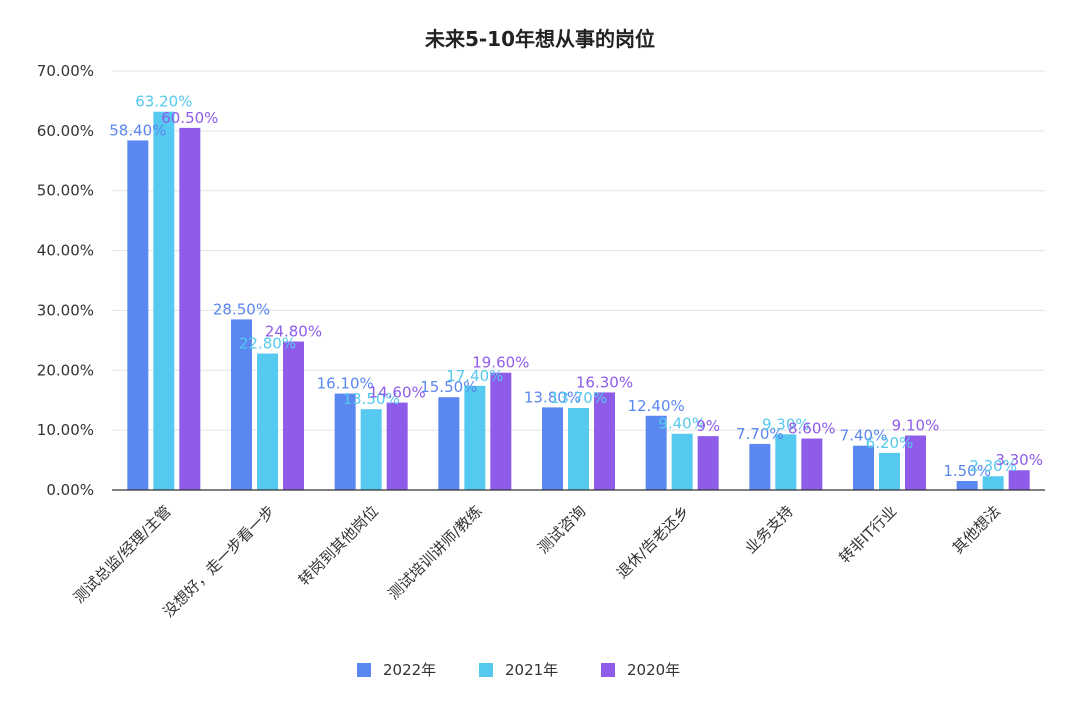 The height and width of the screenshot is (713, 1080). I want to click on x-tick-label: 转非IT行业, so click(868, 534).